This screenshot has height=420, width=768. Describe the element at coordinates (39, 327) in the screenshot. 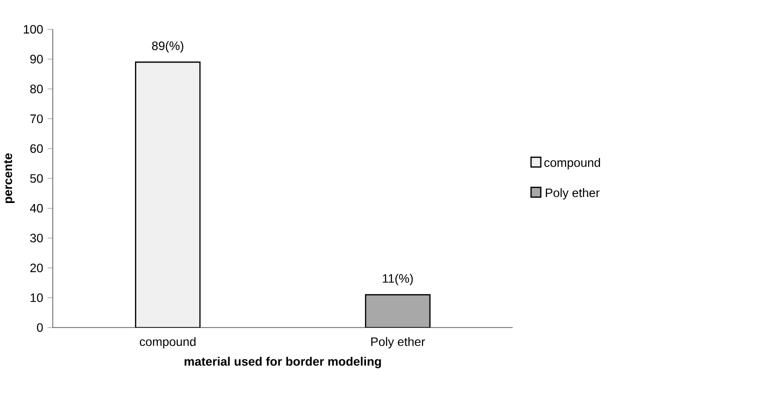

I see `y-tick-label: 0` at that location.